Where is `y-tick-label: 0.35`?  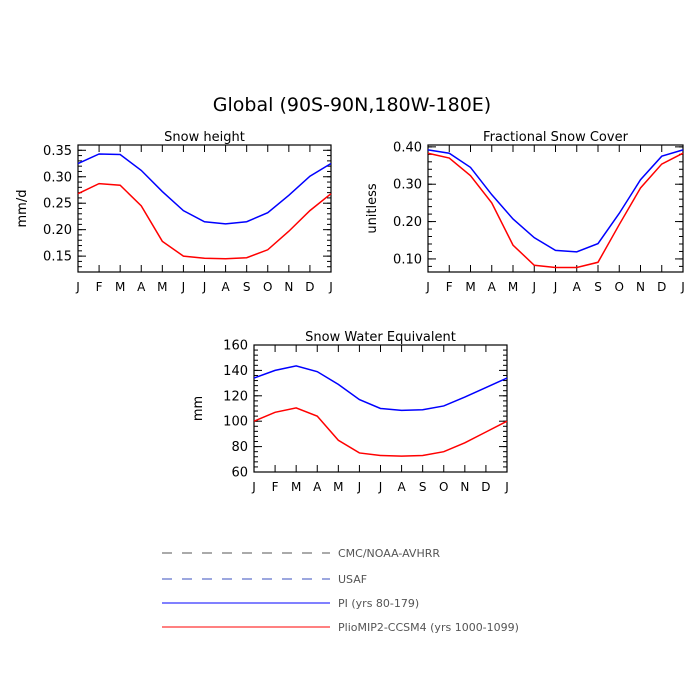
y-tick-label: 0.35 is located at coordinates (57, 151).